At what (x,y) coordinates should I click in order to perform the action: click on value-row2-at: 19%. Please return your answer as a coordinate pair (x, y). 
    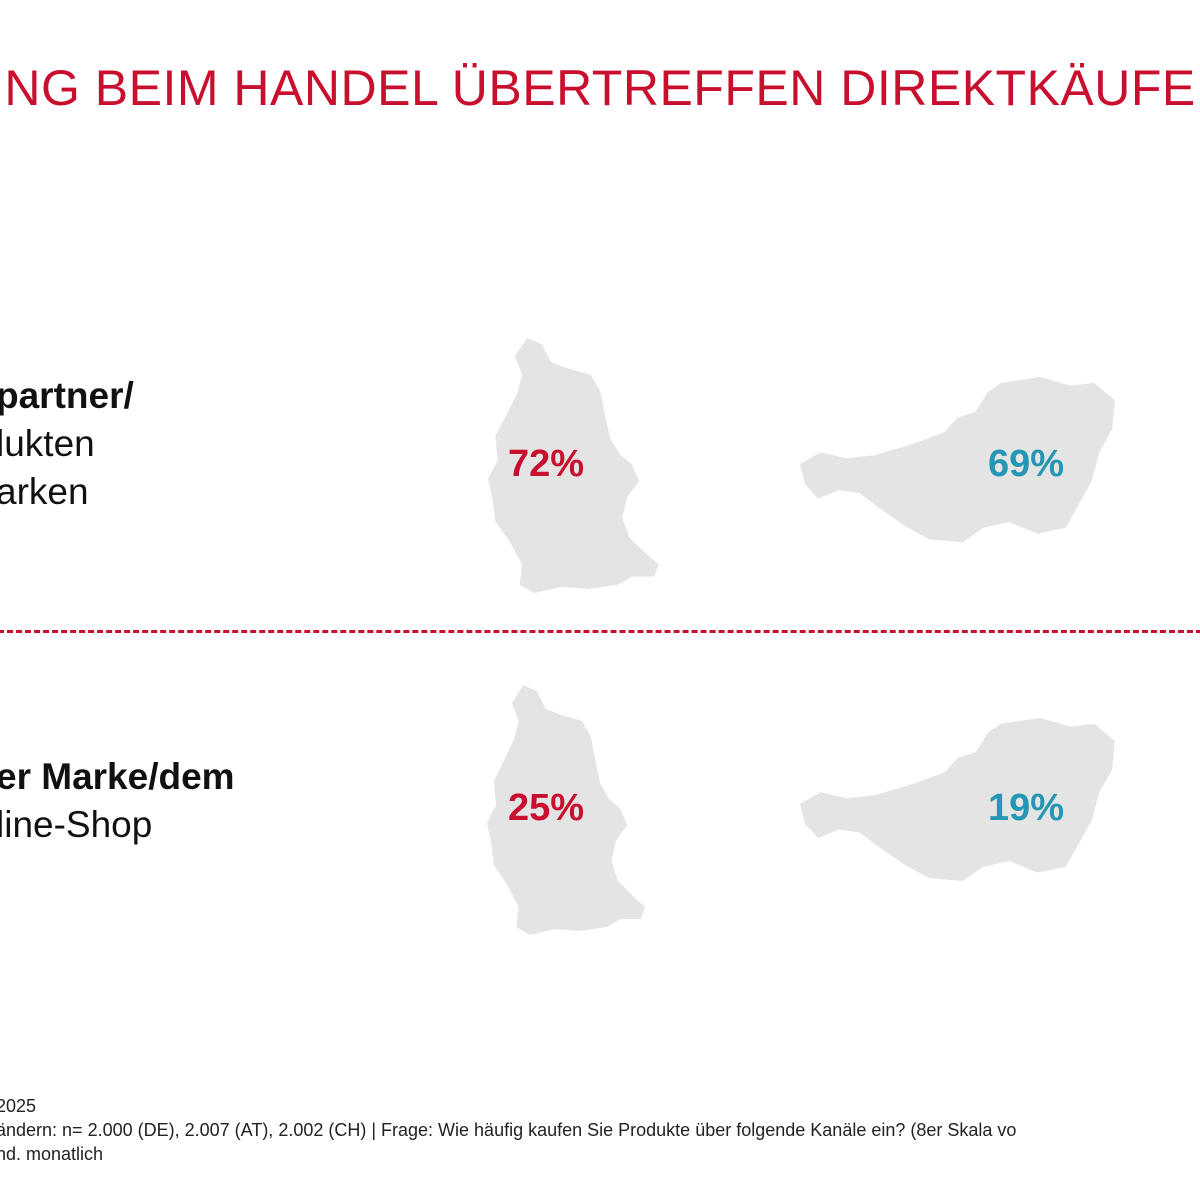
    Looking at the image, I should click on (1026, 808).